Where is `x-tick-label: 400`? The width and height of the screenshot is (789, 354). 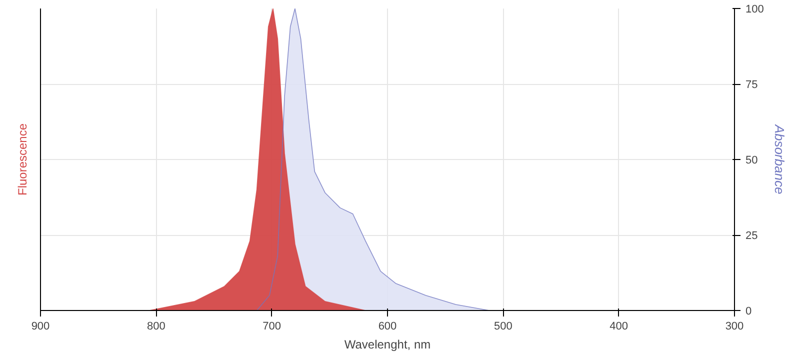
x-tick-label: 400 is located at coordinates (619, 326).